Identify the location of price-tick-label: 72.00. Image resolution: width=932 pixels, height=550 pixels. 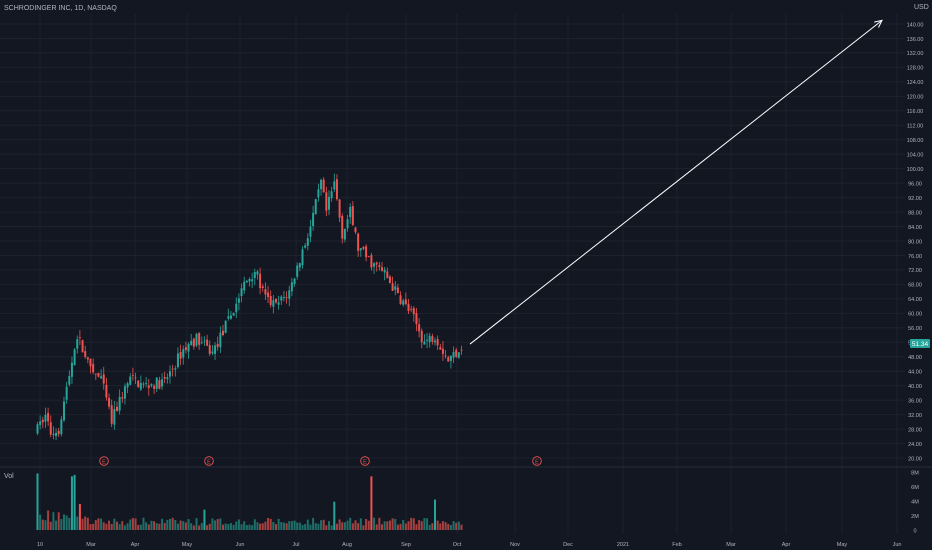
(915, 271).